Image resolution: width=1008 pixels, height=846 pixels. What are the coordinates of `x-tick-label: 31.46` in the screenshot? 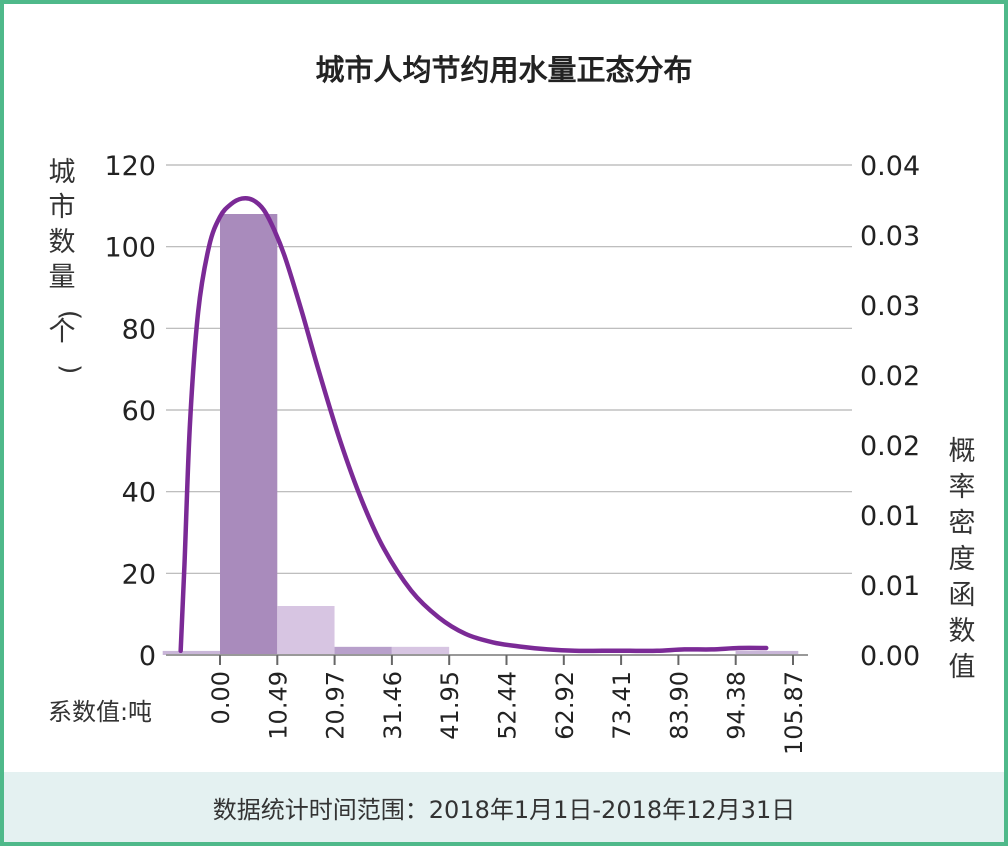 It's located at (393, 705).